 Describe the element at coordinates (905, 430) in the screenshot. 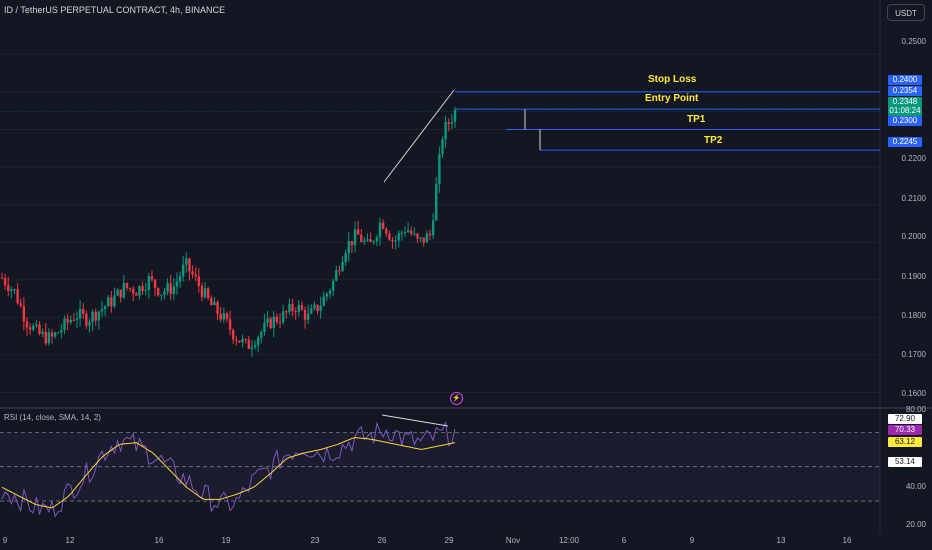

I see `rsi-tag: 70.33` at that location.